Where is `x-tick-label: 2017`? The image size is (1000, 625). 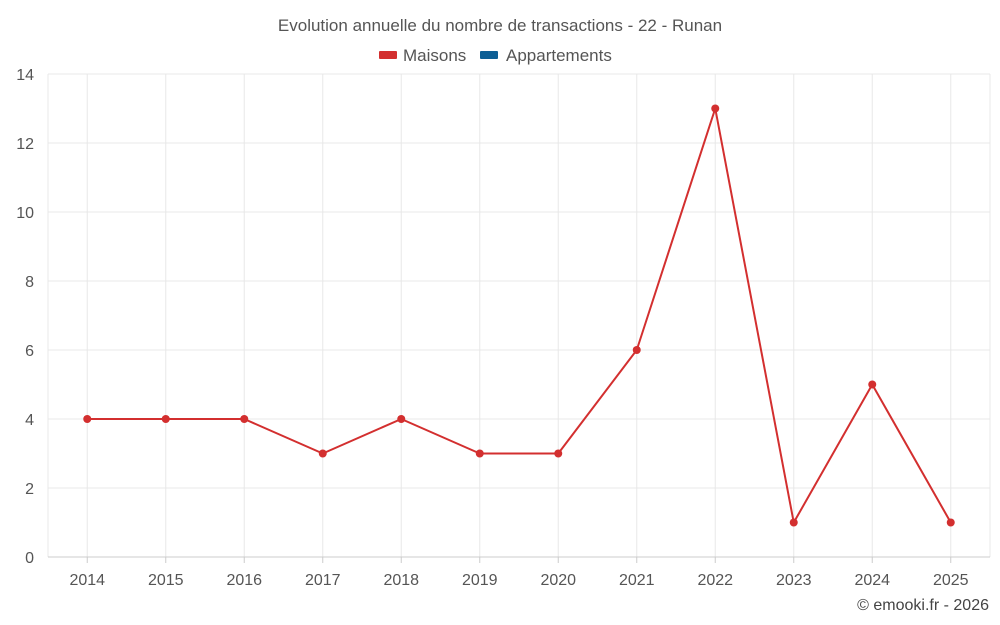 x-tick-label: 2017 is located at coordinates (323, 580).